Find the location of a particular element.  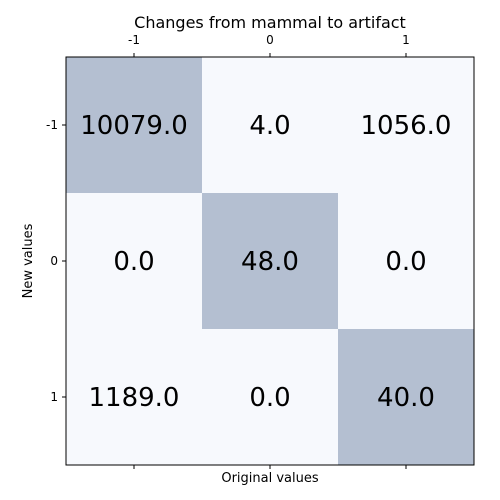

cell-value-r0-c2: 1056.0 is located at coordinates (406, 126).